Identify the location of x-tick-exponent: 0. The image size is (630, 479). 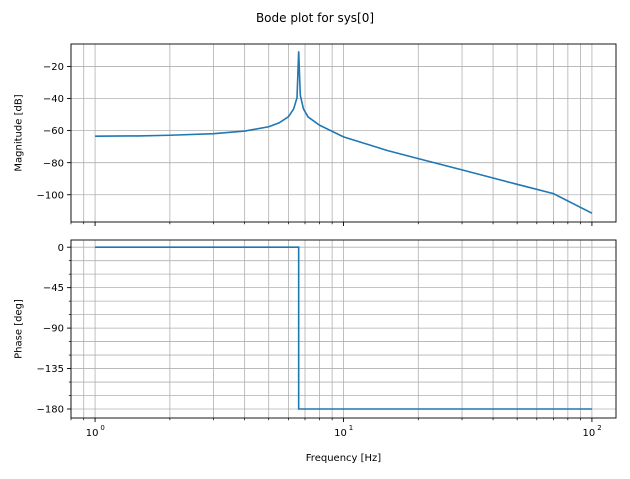
(102, 428).